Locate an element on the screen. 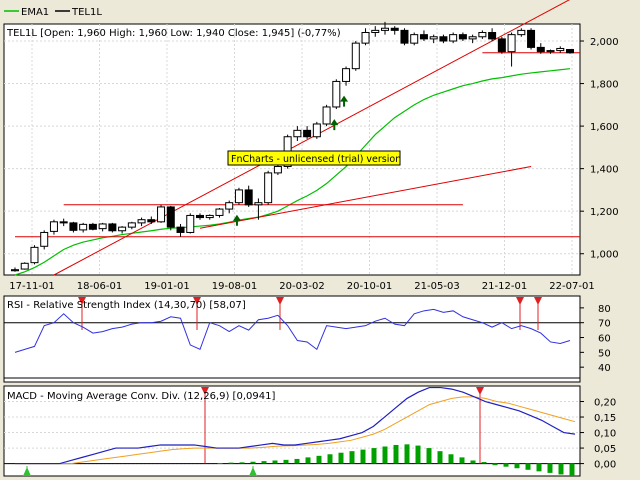  macd-y-tick-label: 0,00 is located at coordinates (605, 465).